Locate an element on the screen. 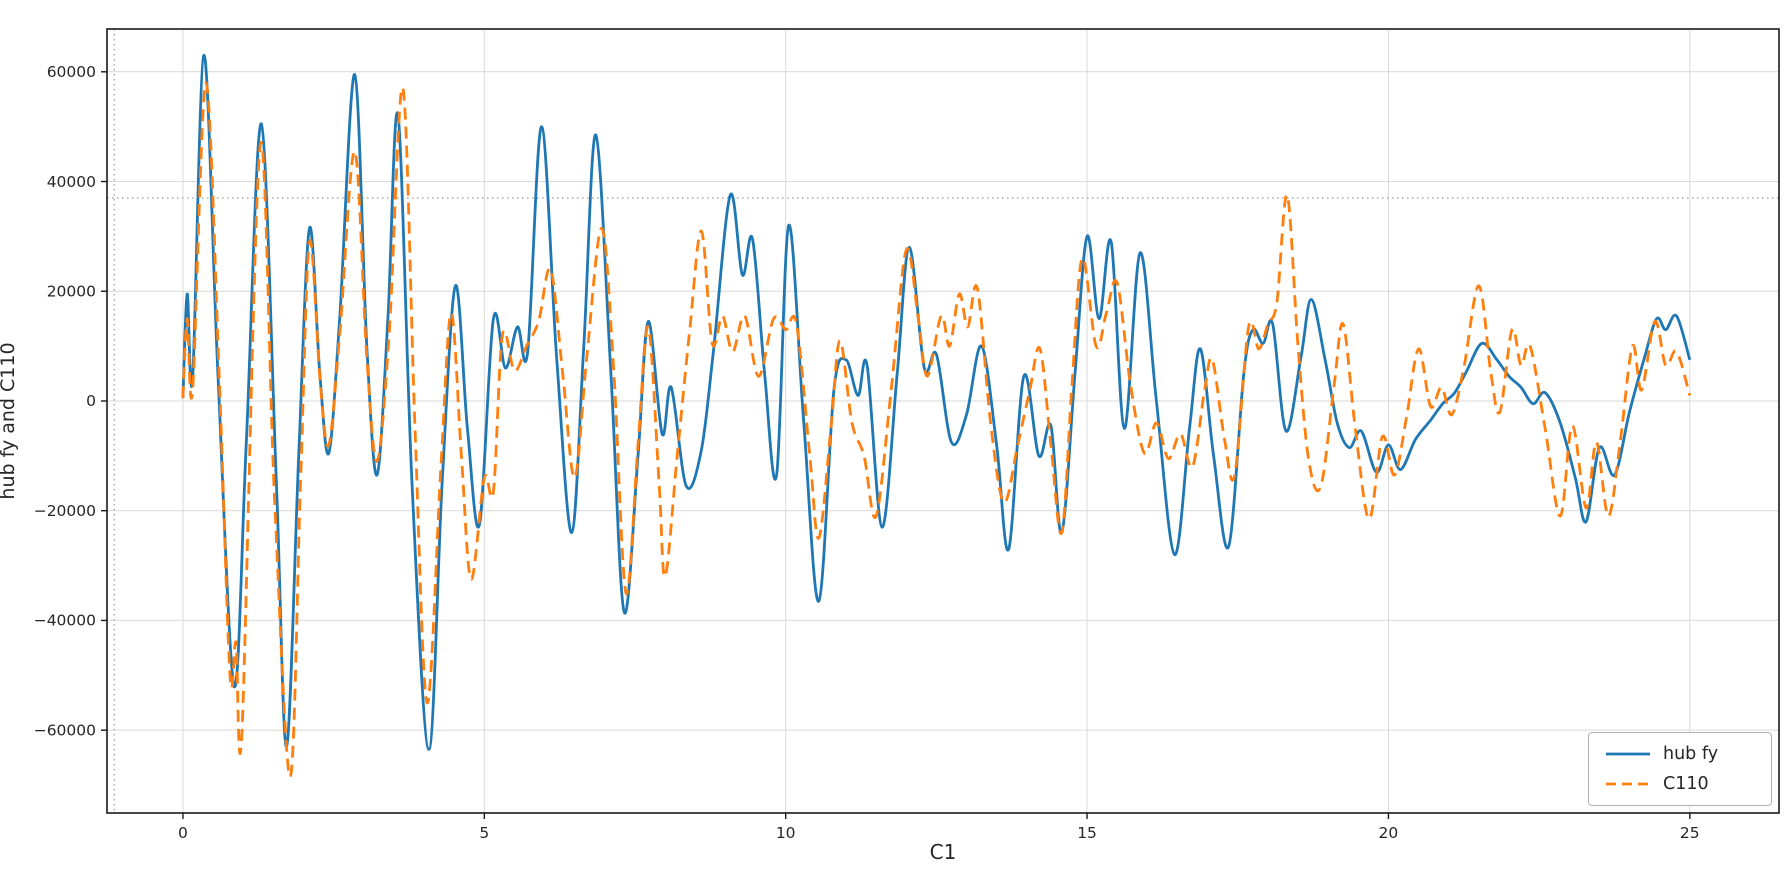 The height and width of the screenshot is (878, 1788). y-tick-label: 0 is located at coordinates (91, 401).